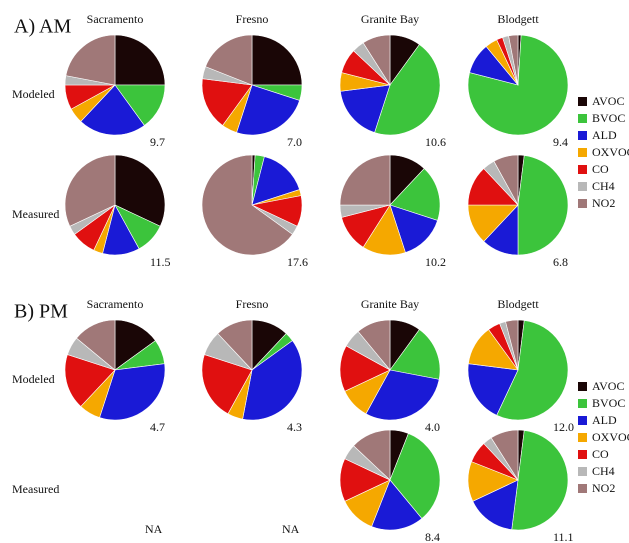 This screenshot has width=629, height=543. Describe the element at coordinates (560, 142) in the screenshot. I see `pie-total: 9.4` at that location.